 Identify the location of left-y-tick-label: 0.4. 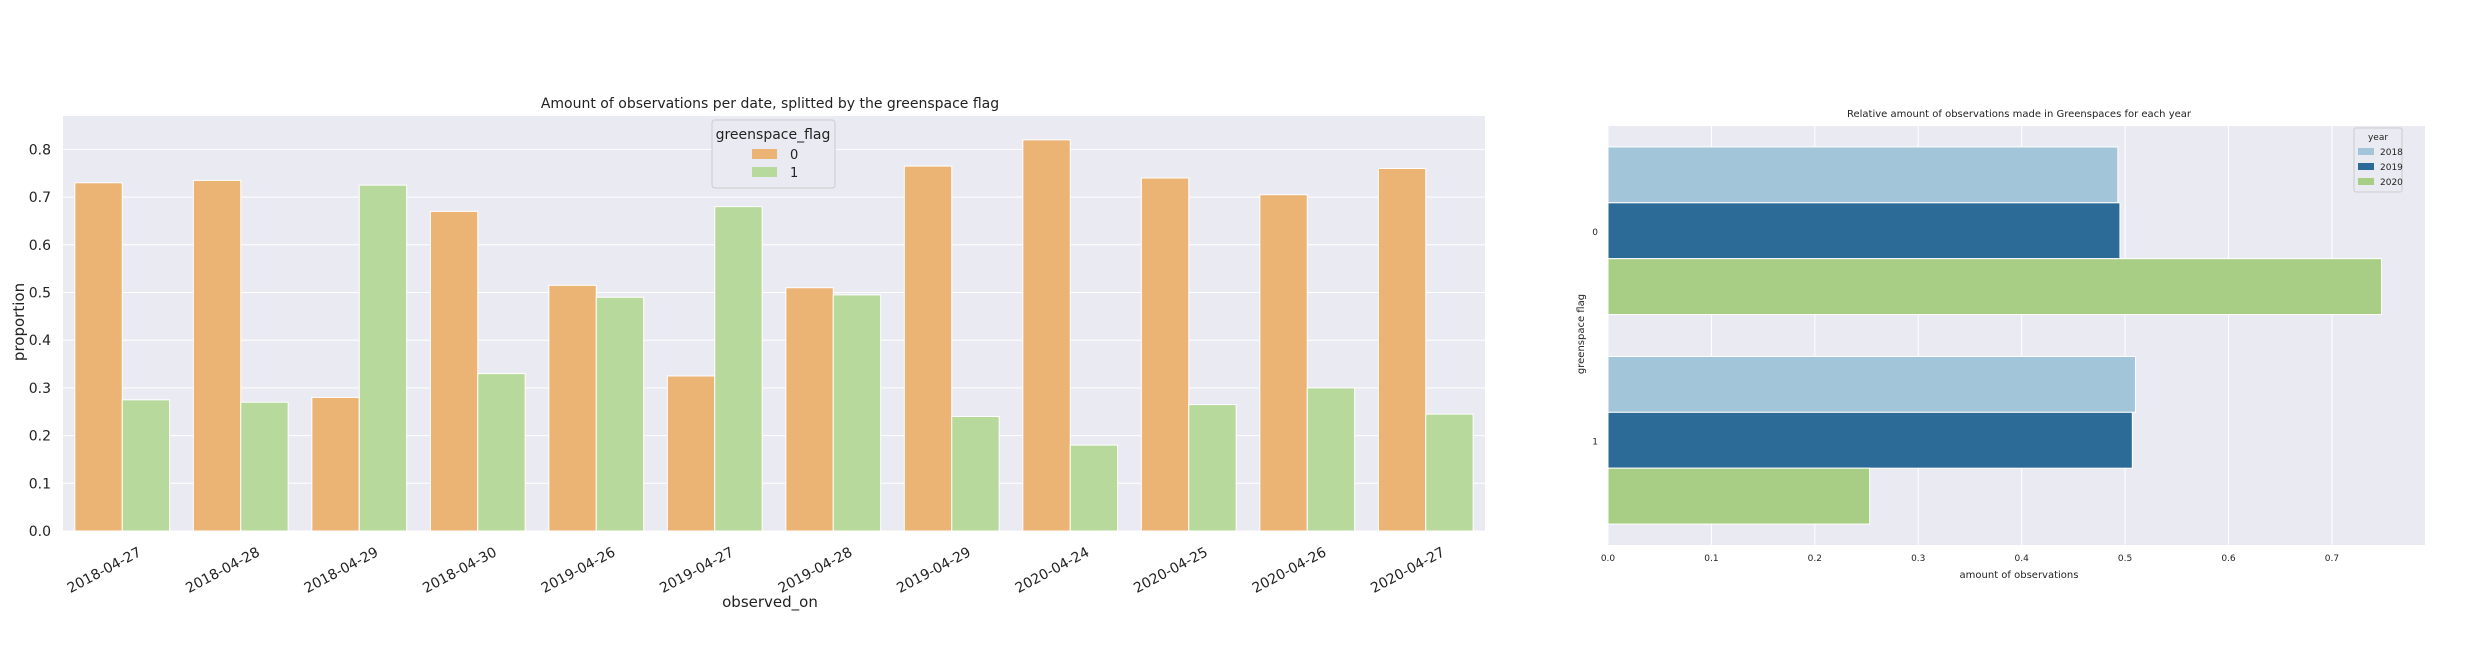
(40, 341).